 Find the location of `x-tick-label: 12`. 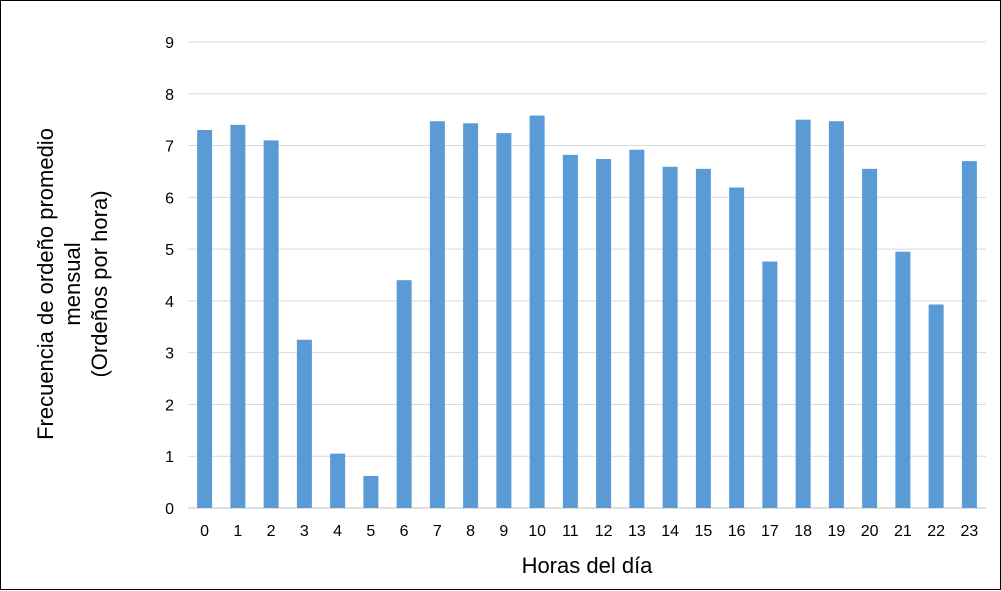

x-tick-label: 12 is located at coordinates (604, 531).